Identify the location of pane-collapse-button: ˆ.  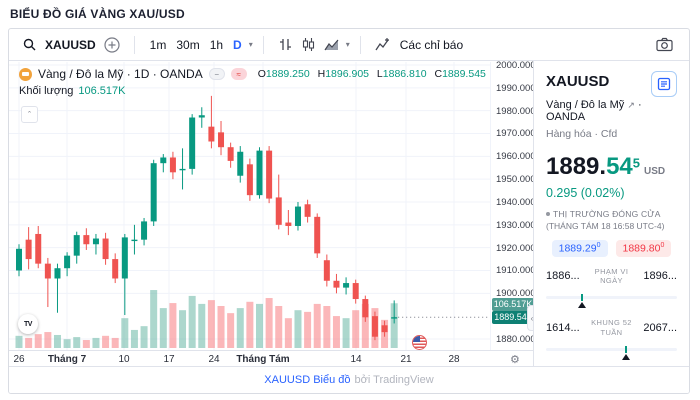
(29, 114).